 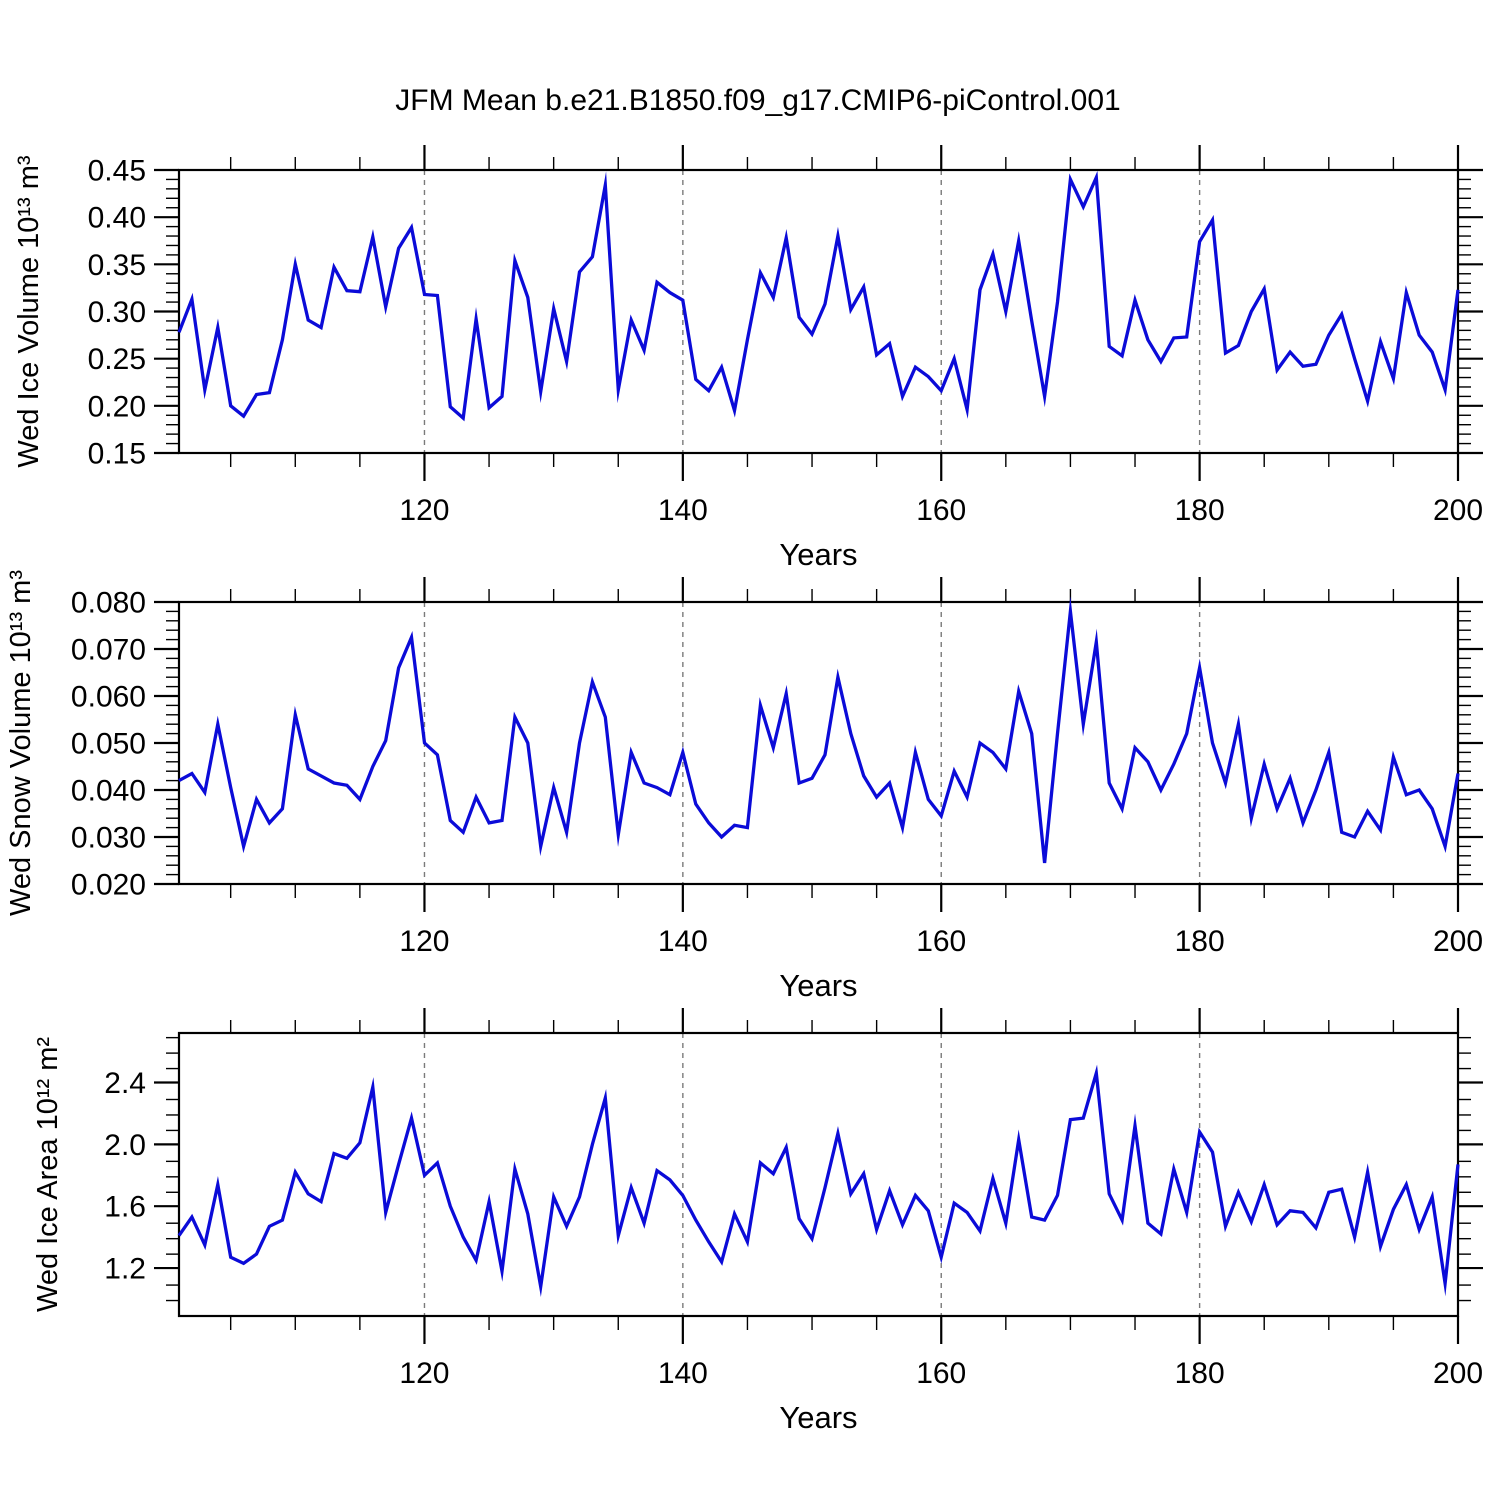 What do you see at coordinates (818, 296) in the screenshot?
I see `series-ice-volume` at bounding box center [818, 296].